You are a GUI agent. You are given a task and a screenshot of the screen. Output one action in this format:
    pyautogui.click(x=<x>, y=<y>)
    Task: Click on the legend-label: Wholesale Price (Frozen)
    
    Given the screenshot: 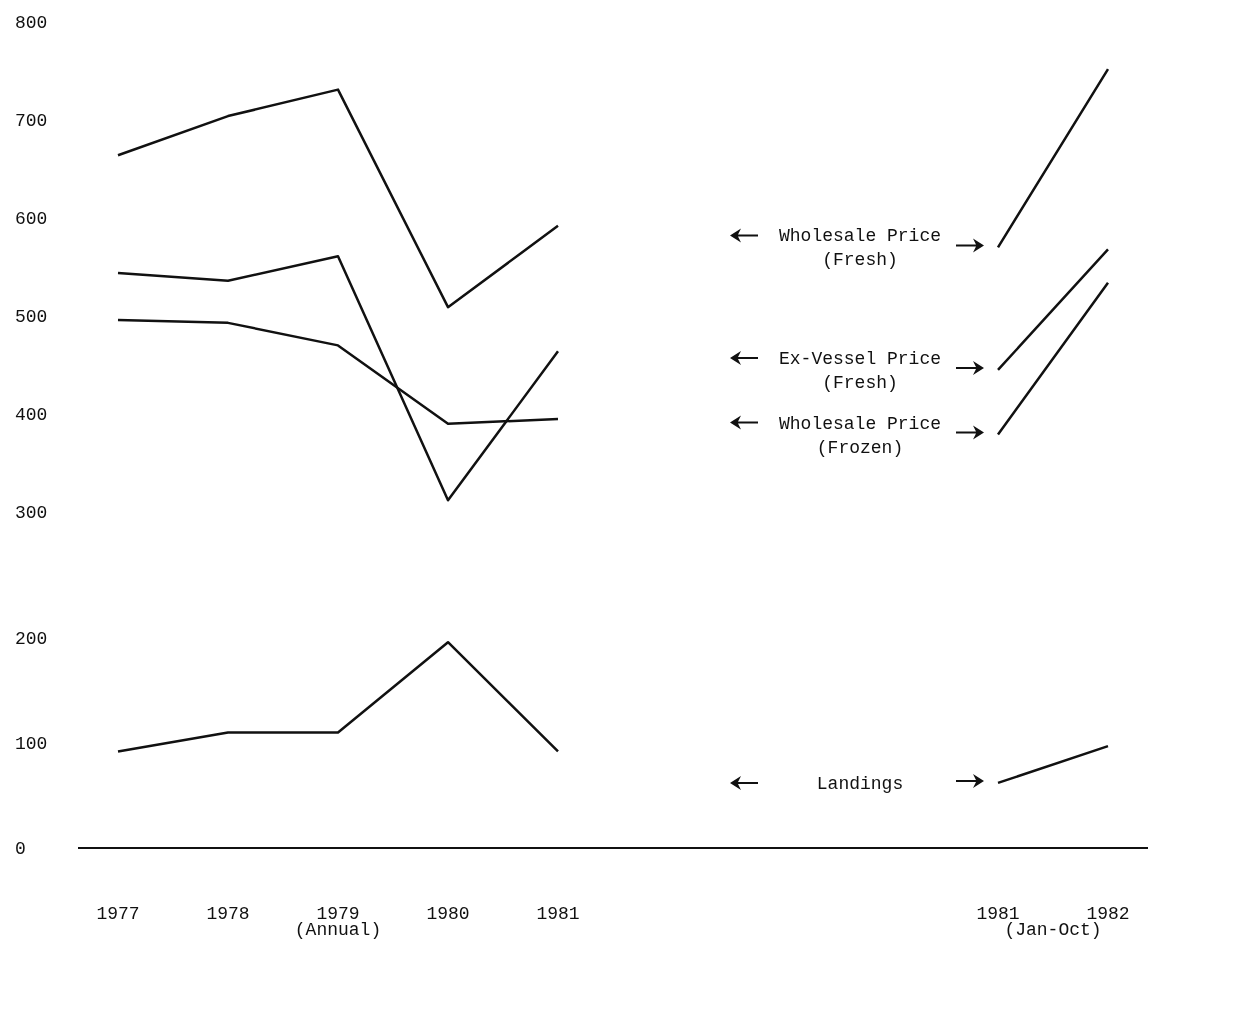 What is the action you would take?
    pyautogui.click(x=860, y=435)
    